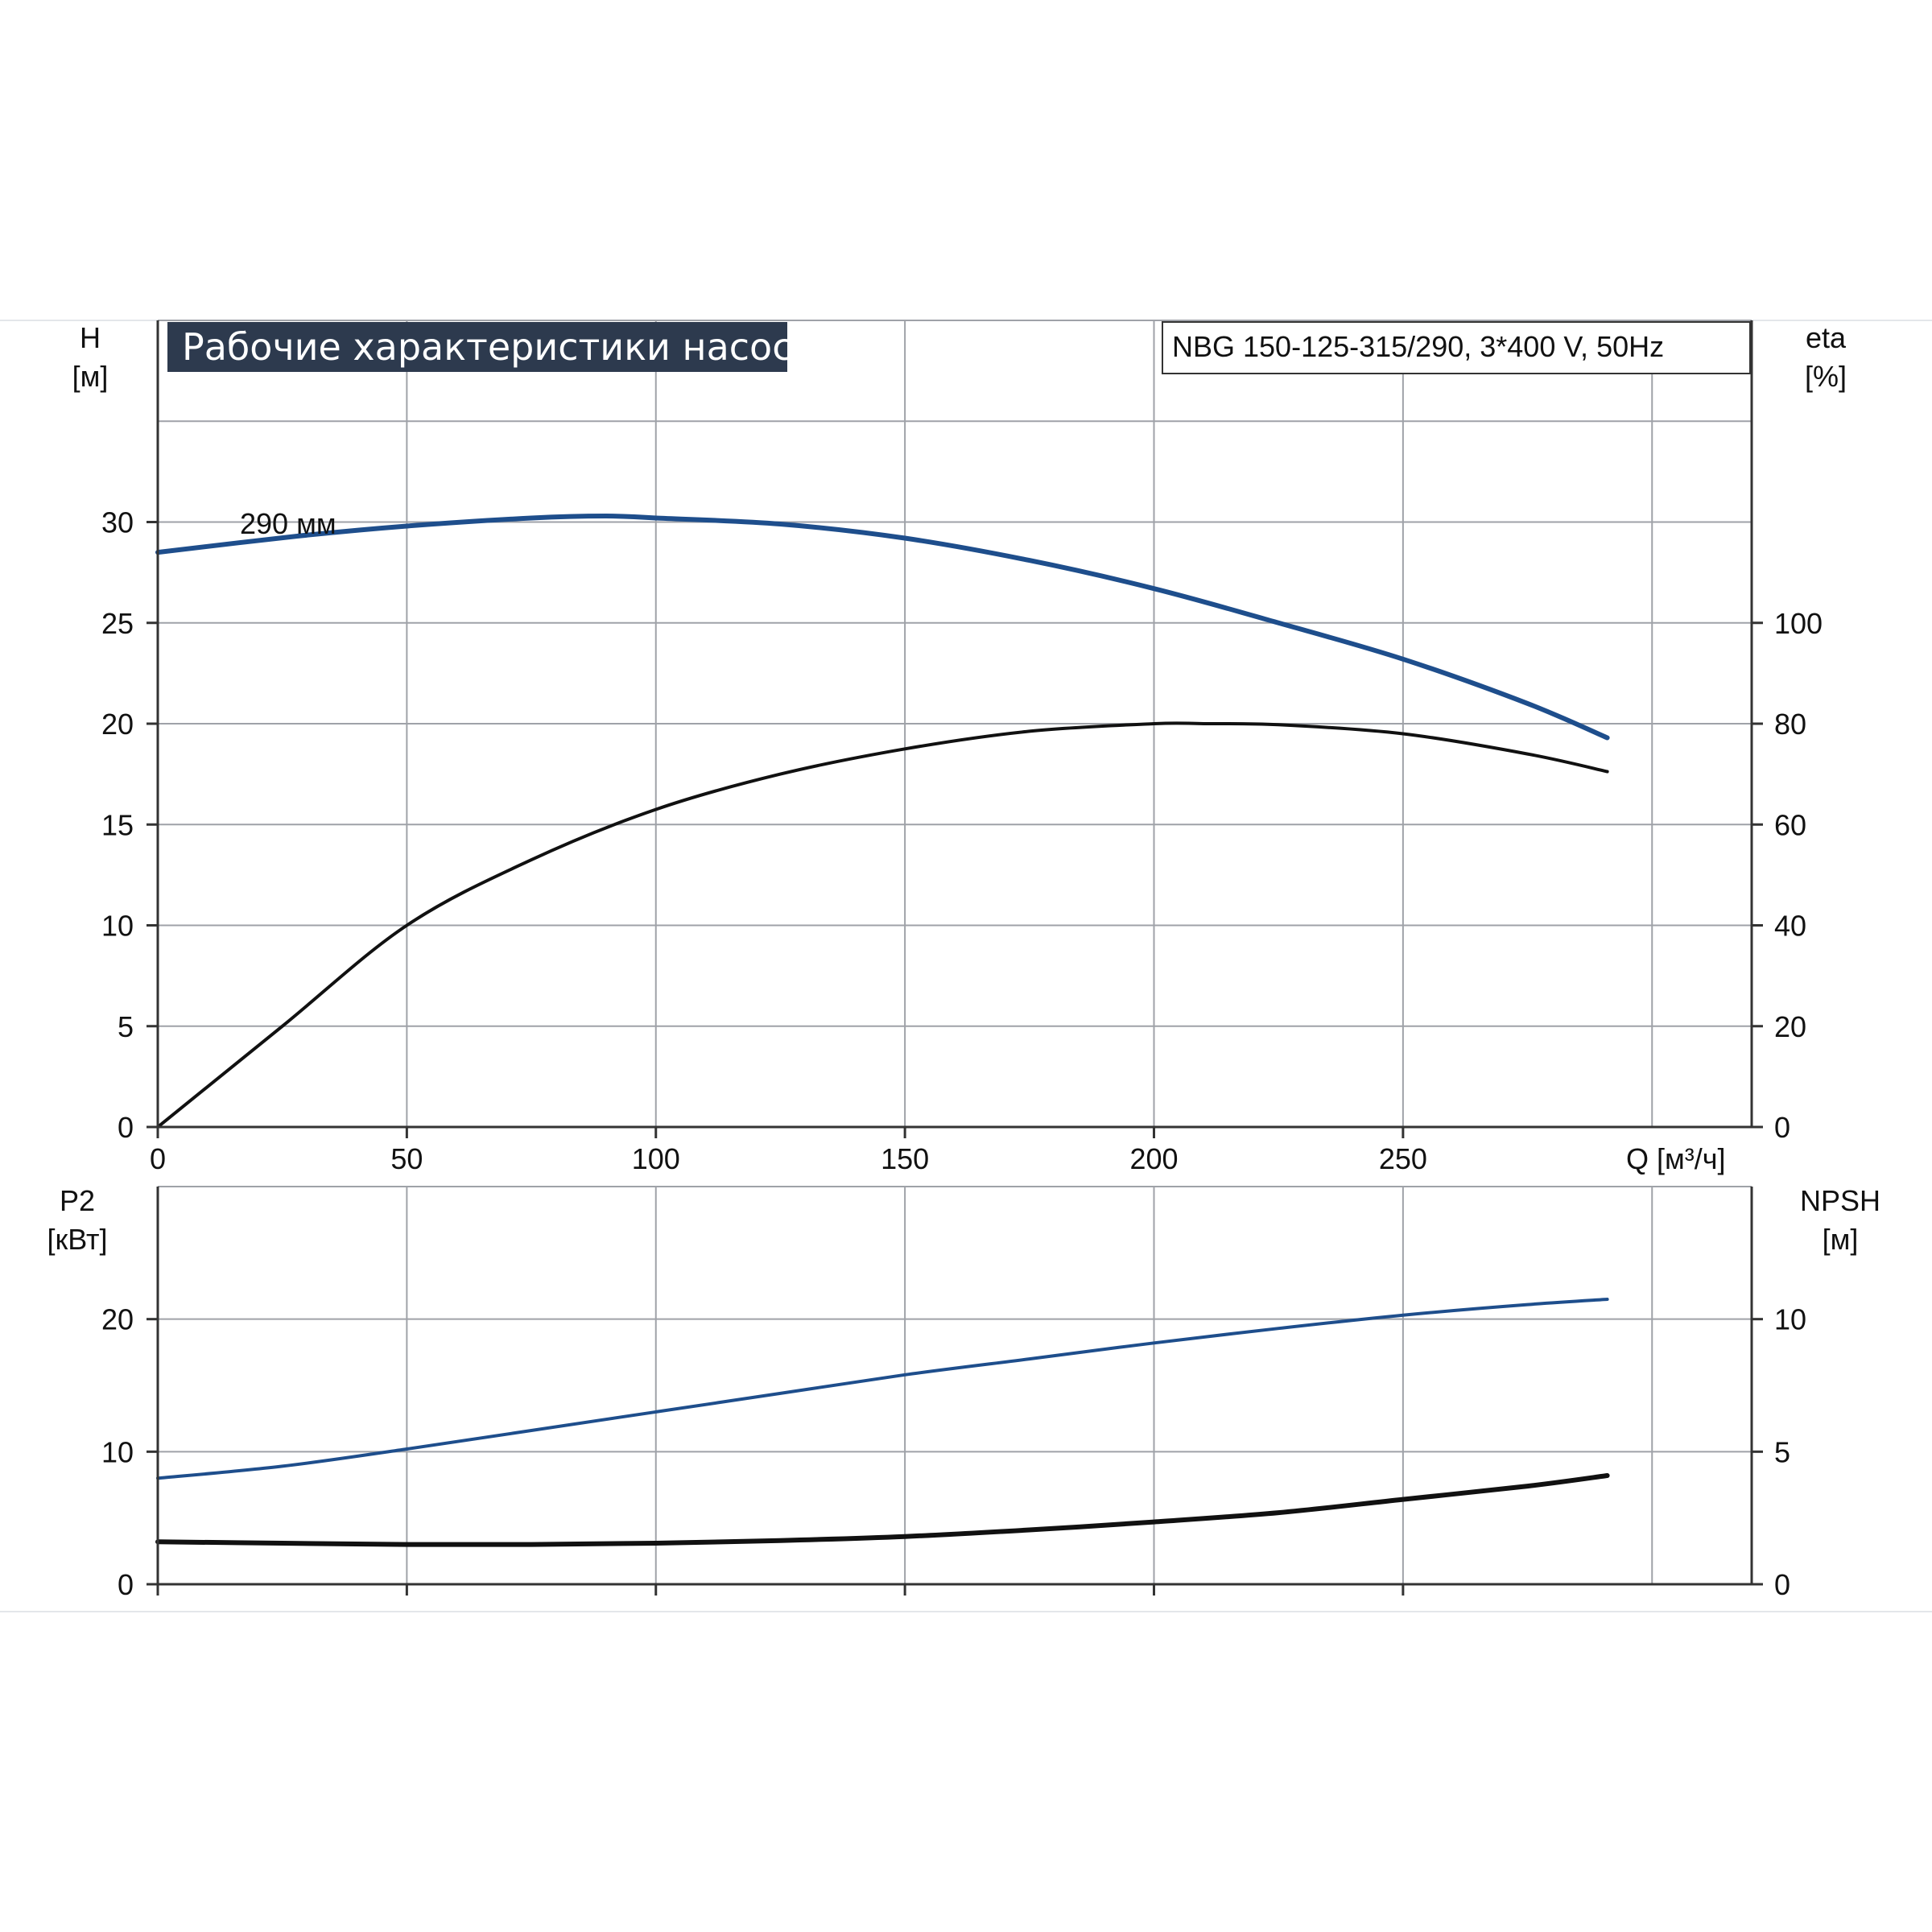  What do you see at coordinates (117, 522) in the screenshot?
I see `left-tick-label: 30` at bounding box center [117, 522].